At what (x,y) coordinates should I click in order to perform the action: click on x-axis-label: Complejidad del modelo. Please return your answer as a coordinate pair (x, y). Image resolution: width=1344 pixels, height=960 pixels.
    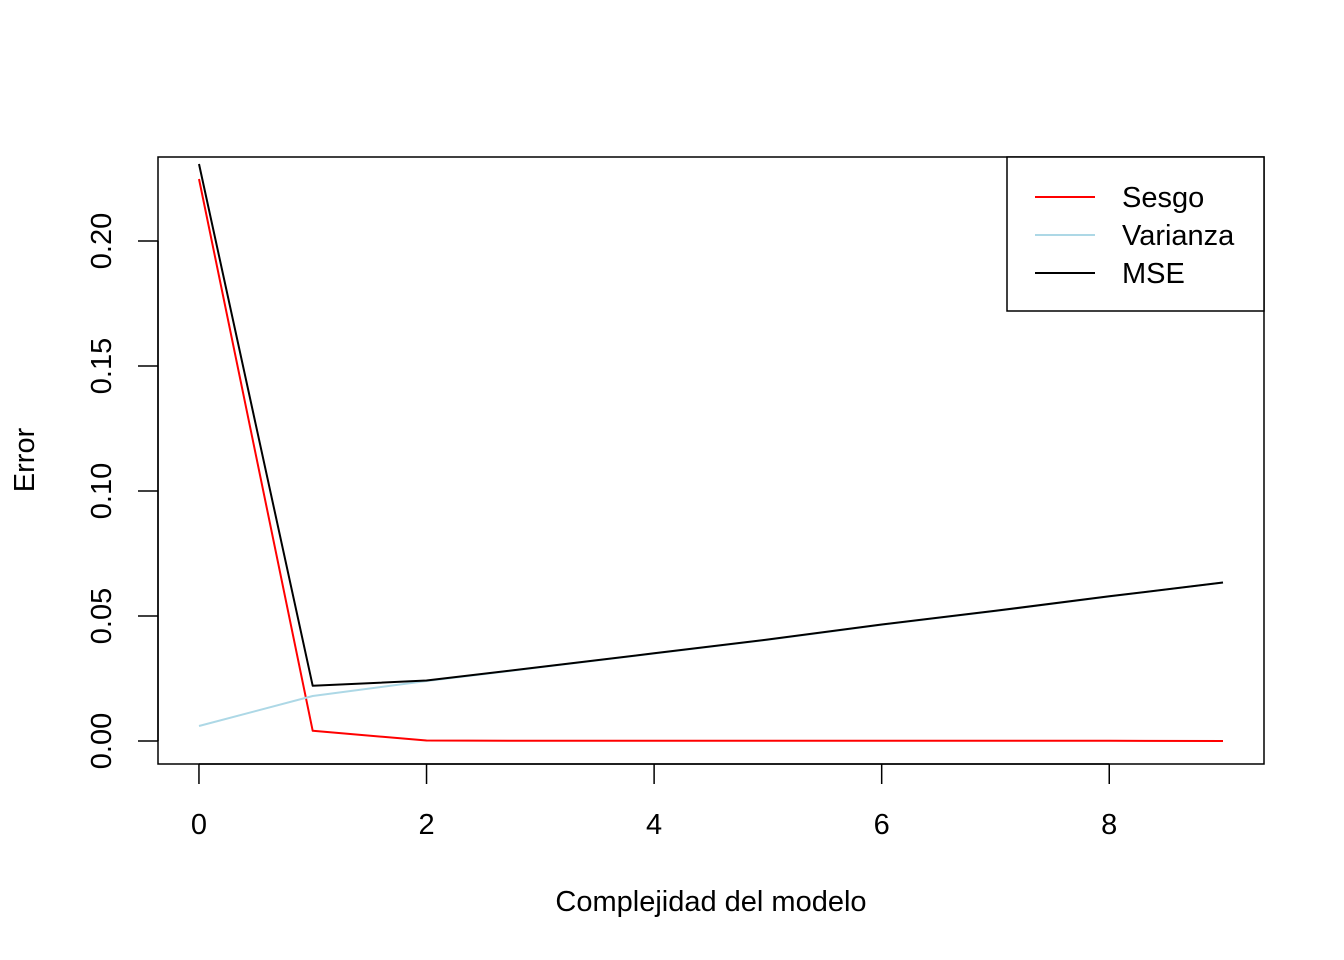
    Looking at the image, I should click on (710, 902).